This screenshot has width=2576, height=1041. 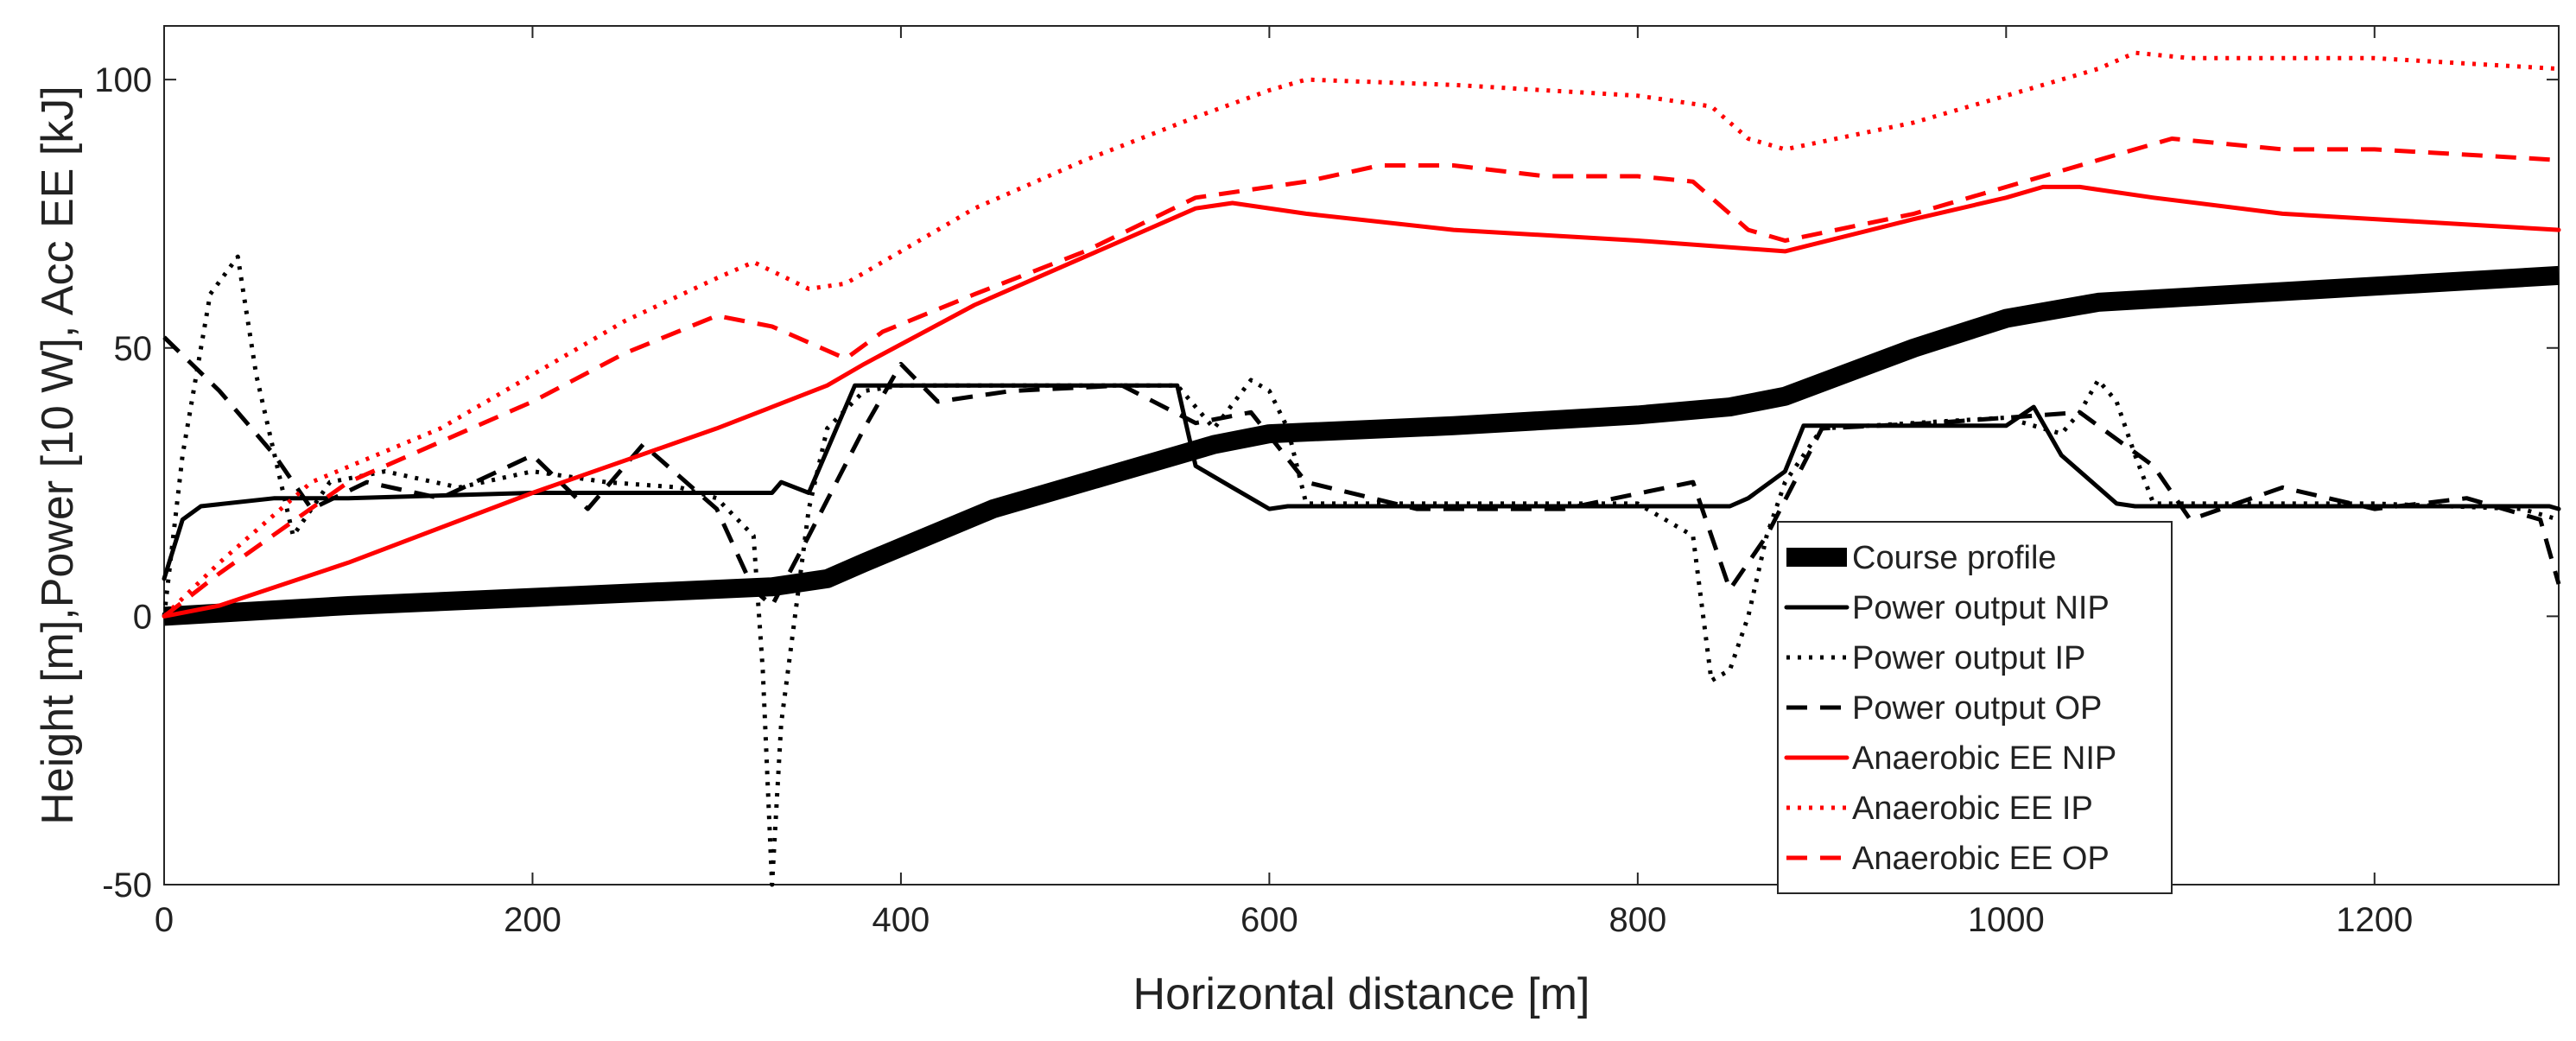 I want to click on x-tick-label: 1000, so click(x=2006, y=920).